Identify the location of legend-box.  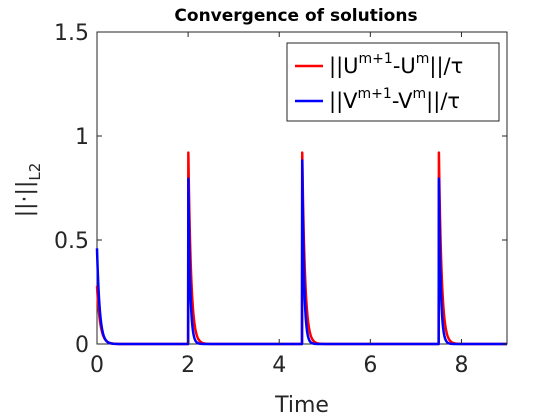
(393, 82).